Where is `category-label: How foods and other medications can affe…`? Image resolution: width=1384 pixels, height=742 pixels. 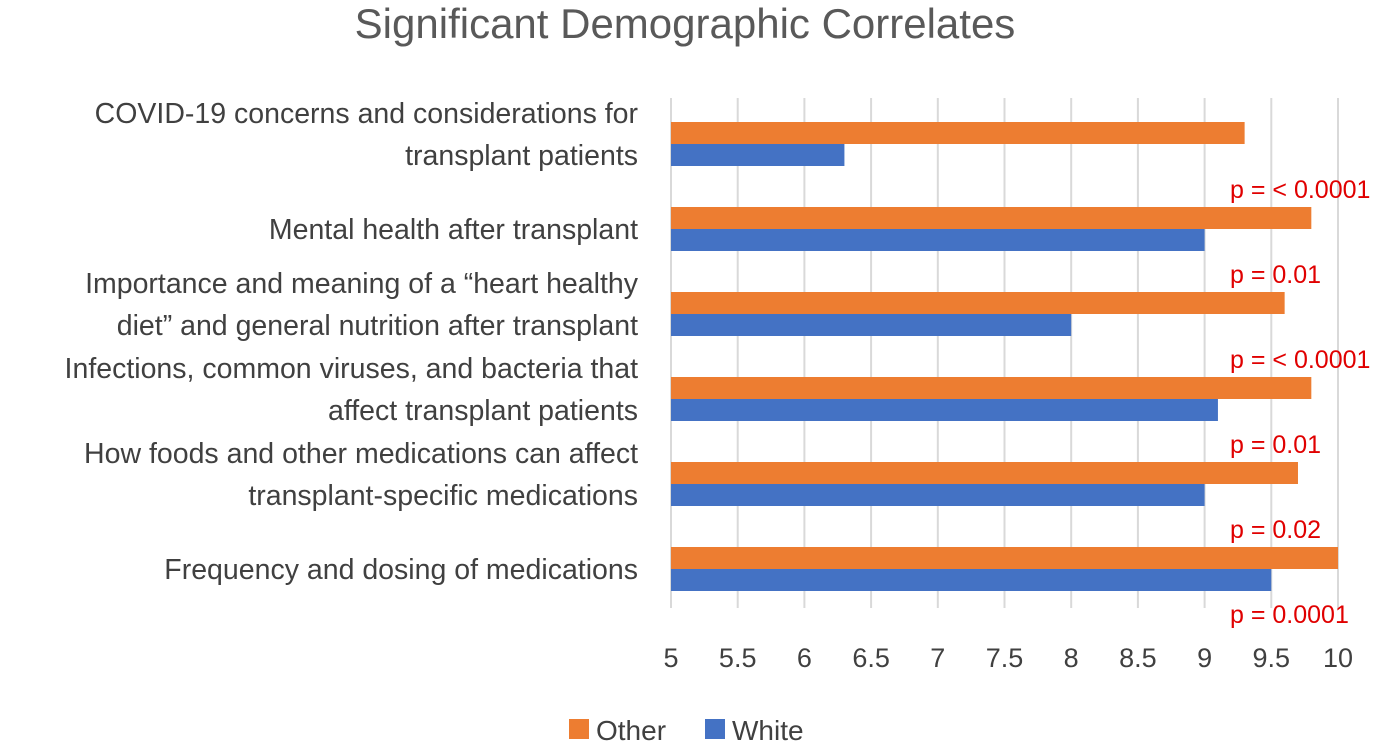 category-label: How foods and other medications can affe… is located at coordinates (361, 454).